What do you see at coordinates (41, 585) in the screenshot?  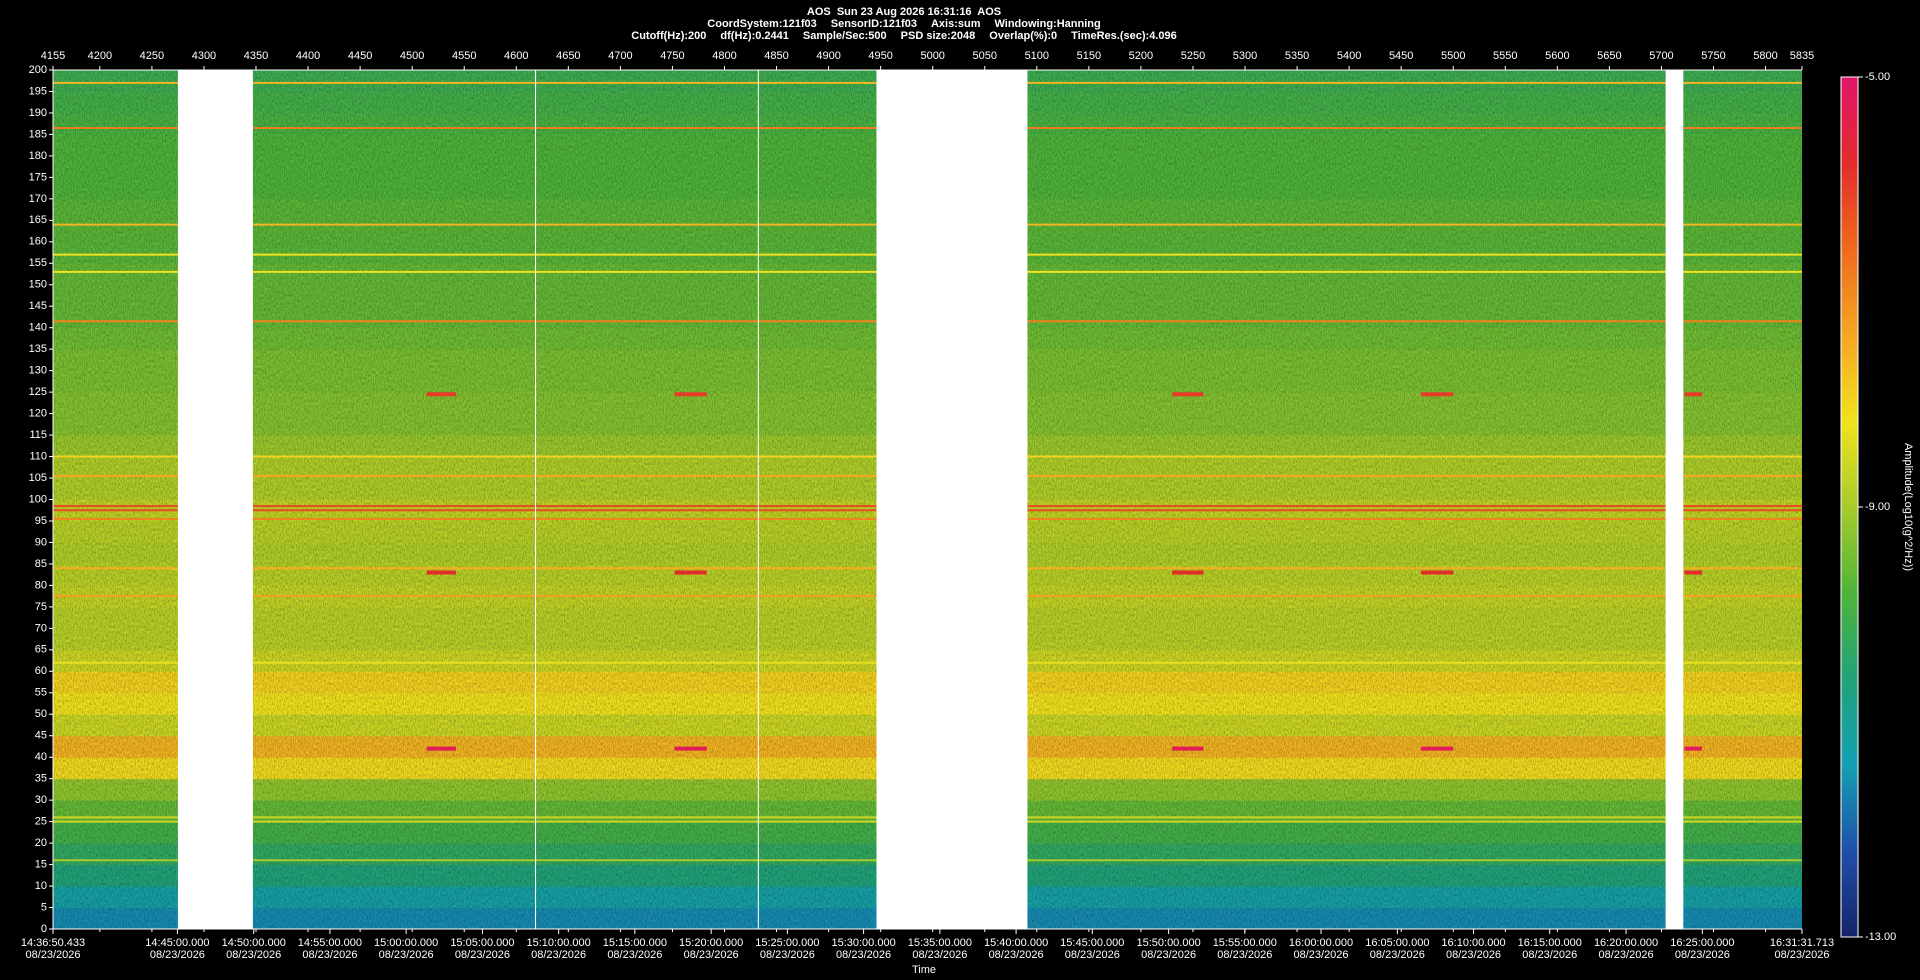 I see `y-tick-label: 80` at bounding box center [41, 585].